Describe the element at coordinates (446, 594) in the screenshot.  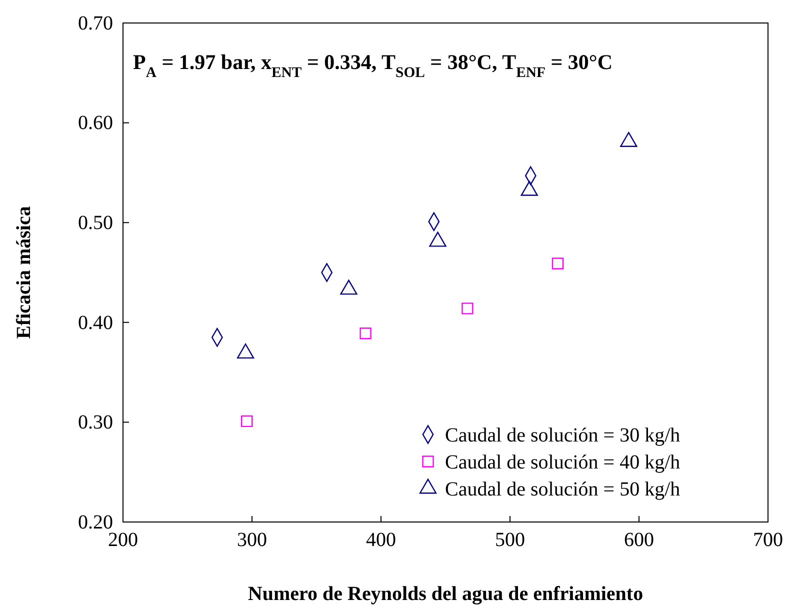
I see `x-axis-title: Numero de Reynolds del agua de enfriamiento` at that location.